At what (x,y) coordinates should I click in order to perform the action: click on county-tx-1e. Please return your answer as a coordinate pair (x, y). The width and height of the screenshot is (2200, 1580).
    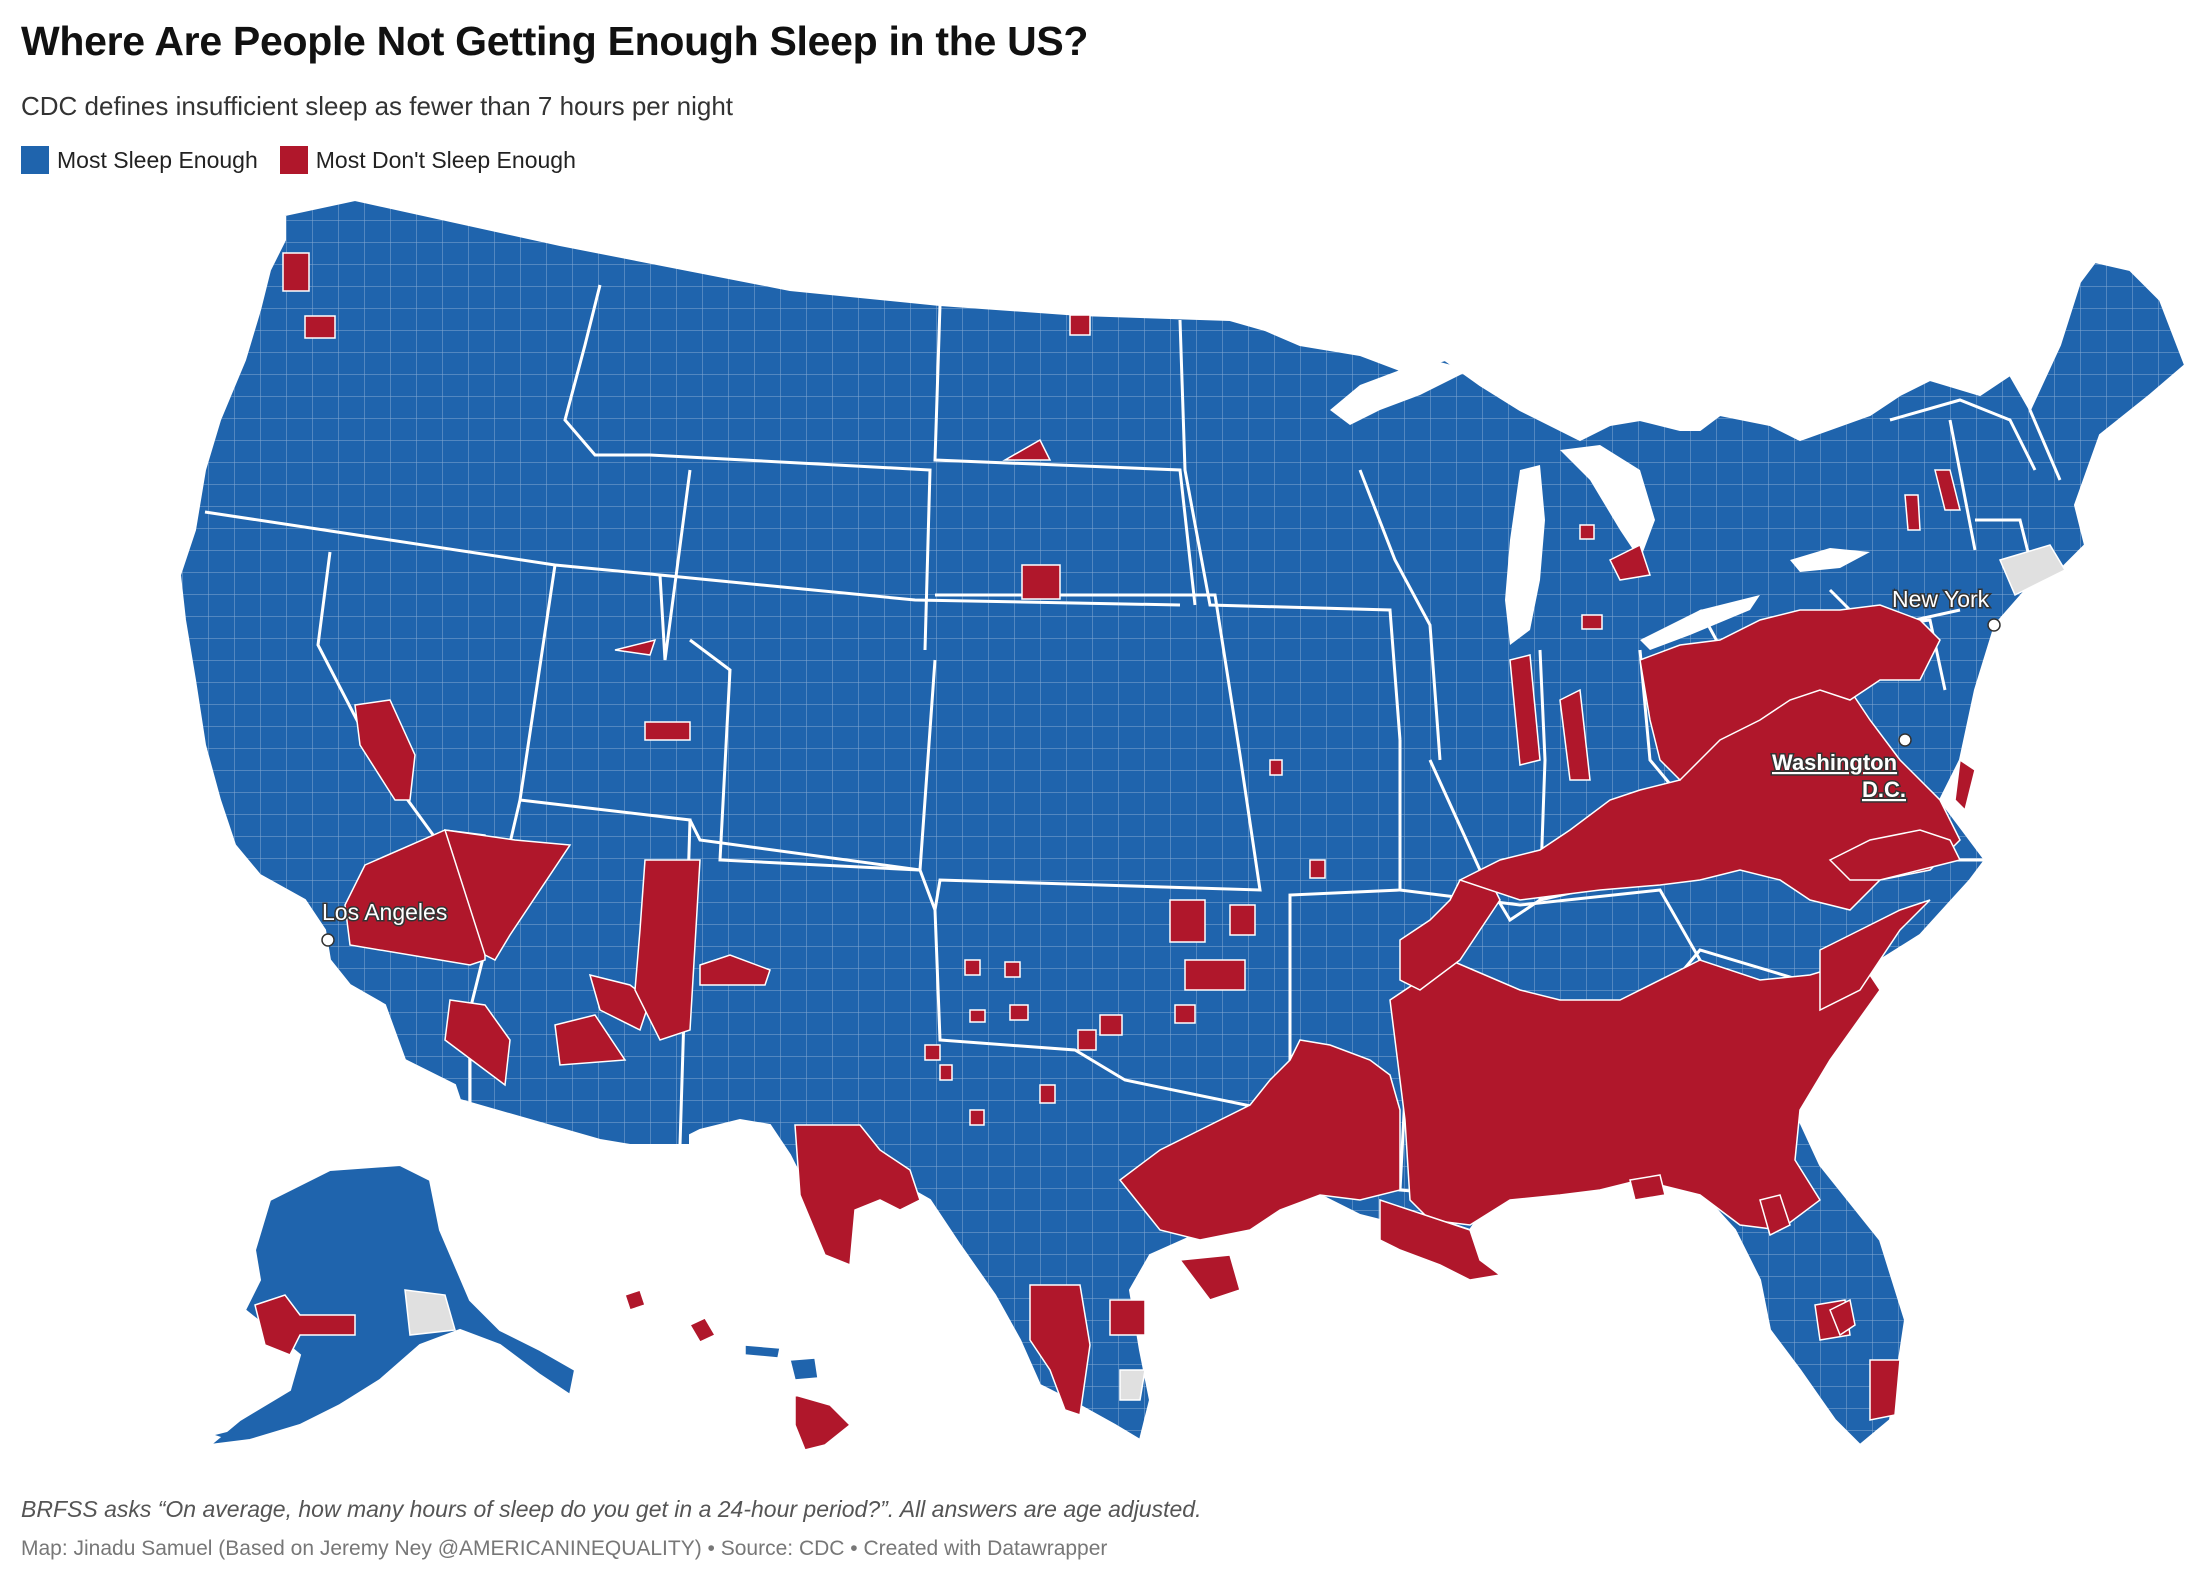
    Looking at the image, I should click on (1185, 1014).